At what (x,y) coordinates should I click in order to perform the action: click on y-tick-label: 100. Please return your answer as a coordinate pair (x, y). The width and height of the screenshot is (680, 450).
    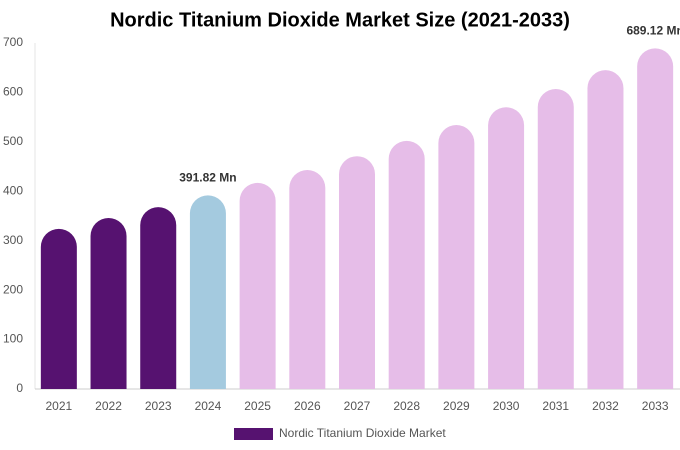
    Looking at the image, I should click on (13, 339).